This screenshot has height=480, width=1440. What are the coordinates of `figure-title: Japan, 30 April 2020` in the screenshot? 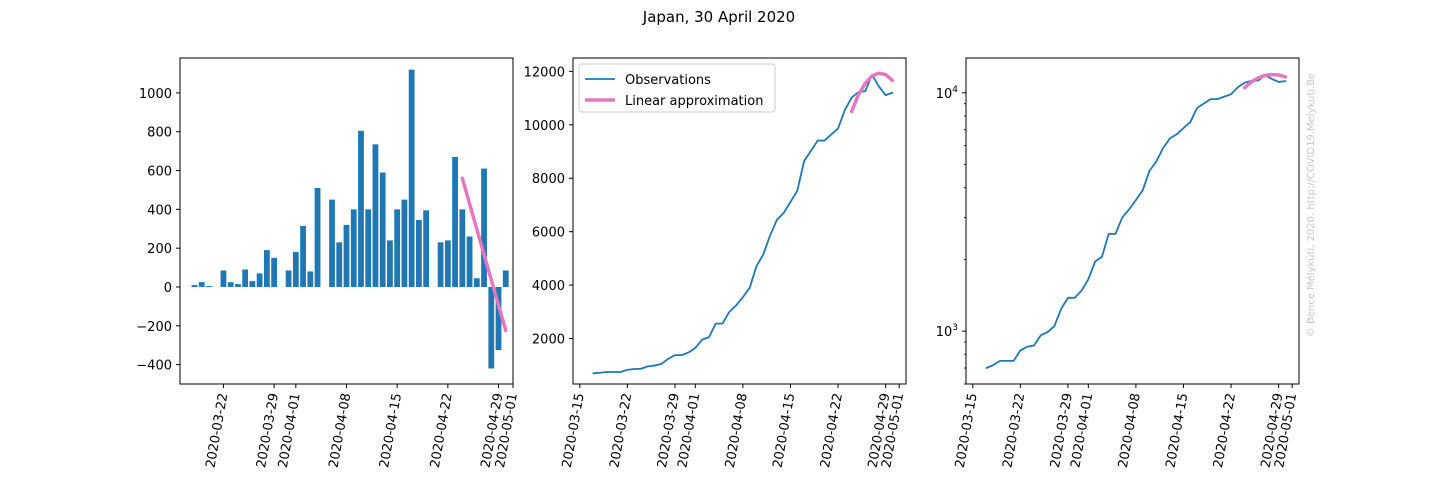 It's located at (718, 17).